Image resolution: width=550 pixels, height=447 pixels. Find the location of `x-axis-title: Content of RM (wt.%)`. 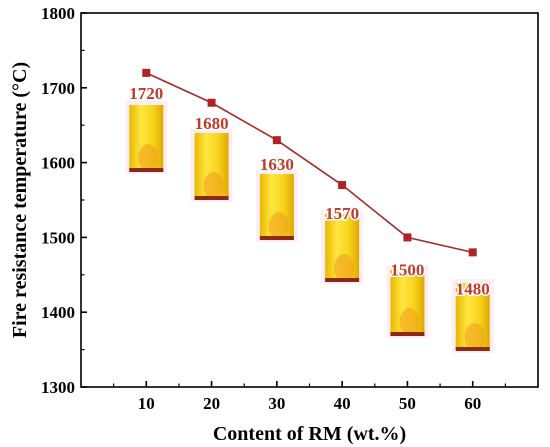

x-axis-title: Content of RM (wt.%) is located at coordinates (309, 434).